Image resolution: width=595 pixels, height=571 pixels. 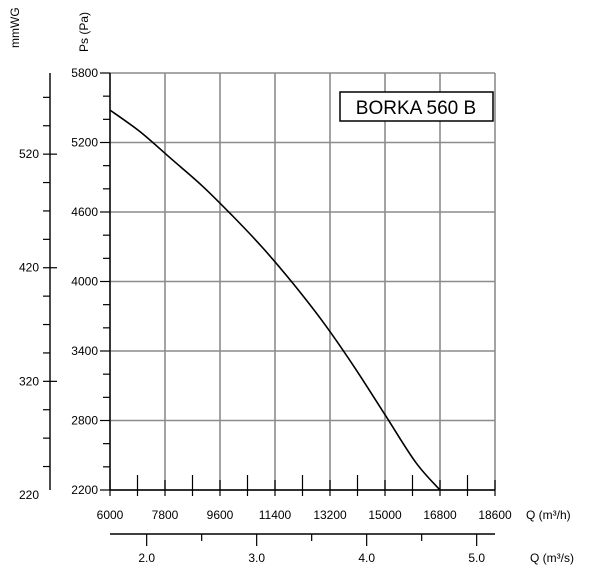 I want to click on tick-label-pa: 2800, so click(x=84, y=421).